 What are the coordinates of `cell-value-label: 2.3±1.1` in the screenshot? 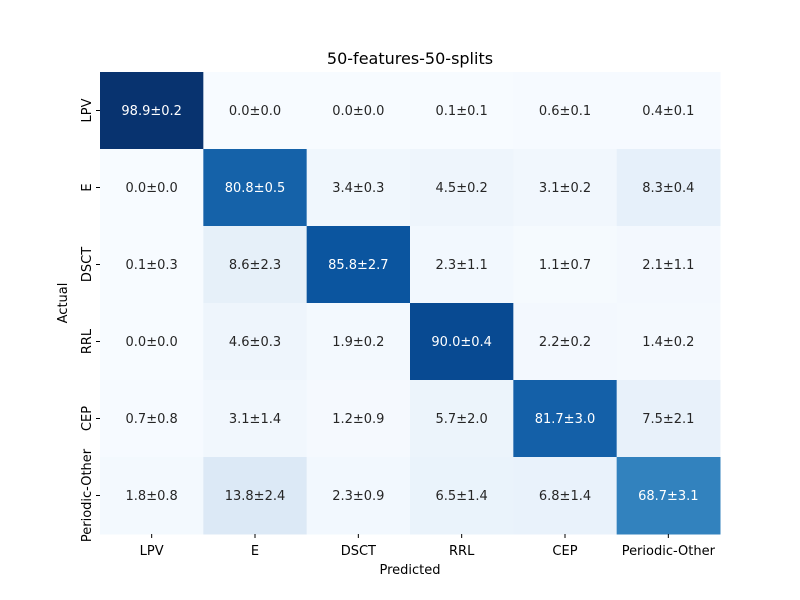 It's located at (462, 265).